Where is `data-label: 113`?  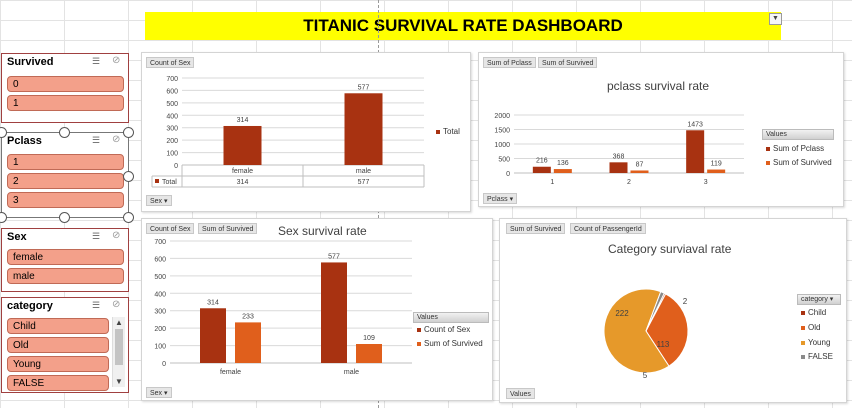
data-label: 113 is located at coordinates (663, 344).